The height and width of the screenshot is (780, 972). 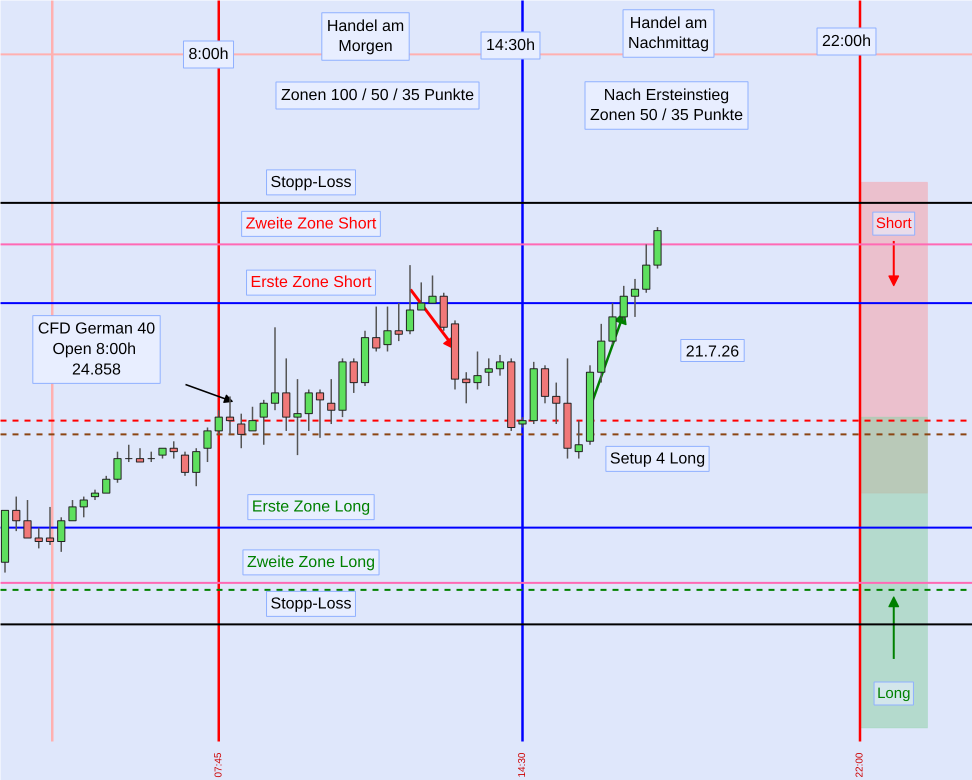 What do you see at coordinates (668, 33) in the screenshot?
I see `text: Handel am Nachmittag` at bounding box center [668, 33].